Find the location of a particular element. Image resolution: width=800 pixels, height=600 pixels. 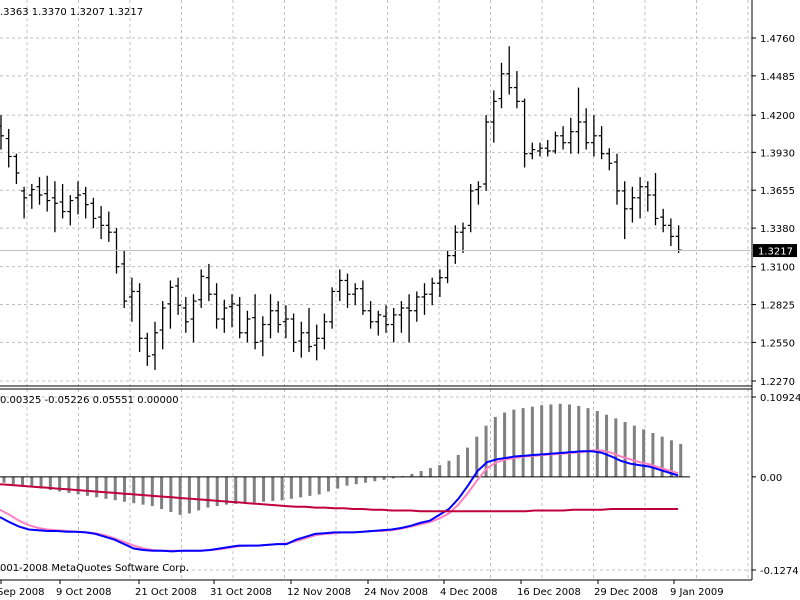

time-tick-label: 9 Jan 2009 is located at coordinates (697, 592).